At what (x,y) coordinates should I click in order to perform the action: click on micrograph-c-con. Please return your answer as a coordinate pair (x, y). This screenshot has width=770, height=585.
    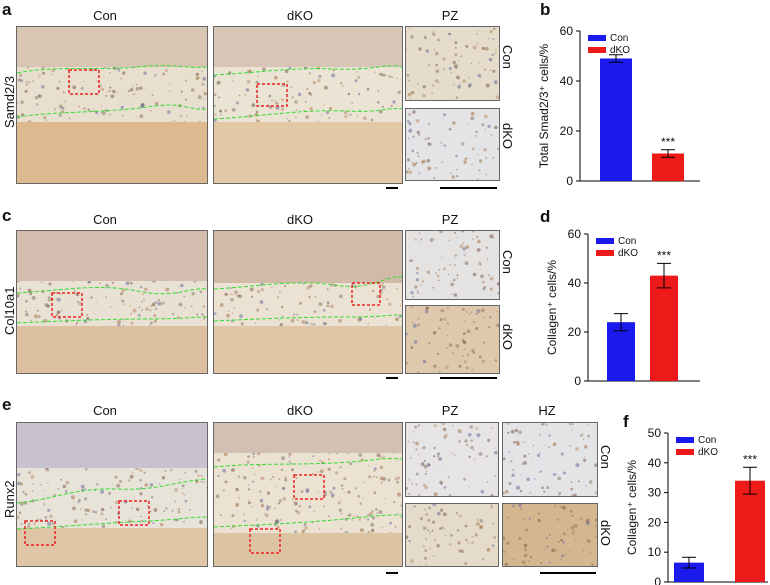
    Looking at the image, I should click on (112, 302).